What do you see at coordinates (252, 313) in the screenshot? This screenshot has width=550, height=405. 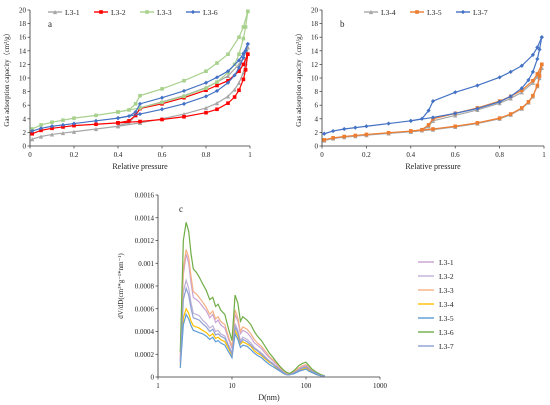 I see `series-L3-3-line` at bounding box center [252, 313].